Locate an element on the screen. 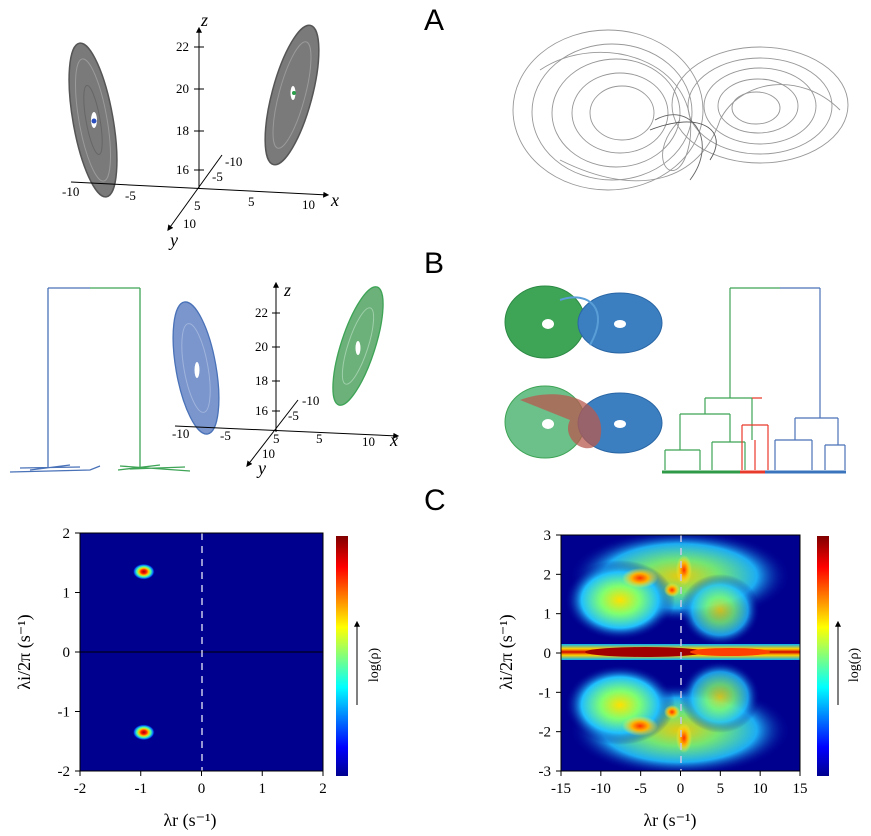 The height and width of the screenshot is (836, 871). x-tick-label: -2 is located at coordinates (80, 789).